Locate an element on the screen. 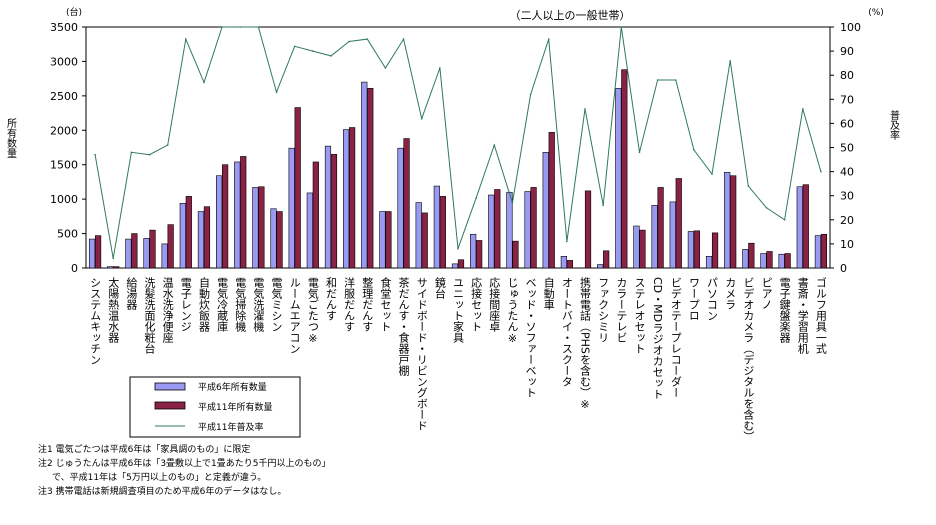 This screenshot has height=525, width=936. category-label-14: 洋服だんす is located at coordinates (349, 304).